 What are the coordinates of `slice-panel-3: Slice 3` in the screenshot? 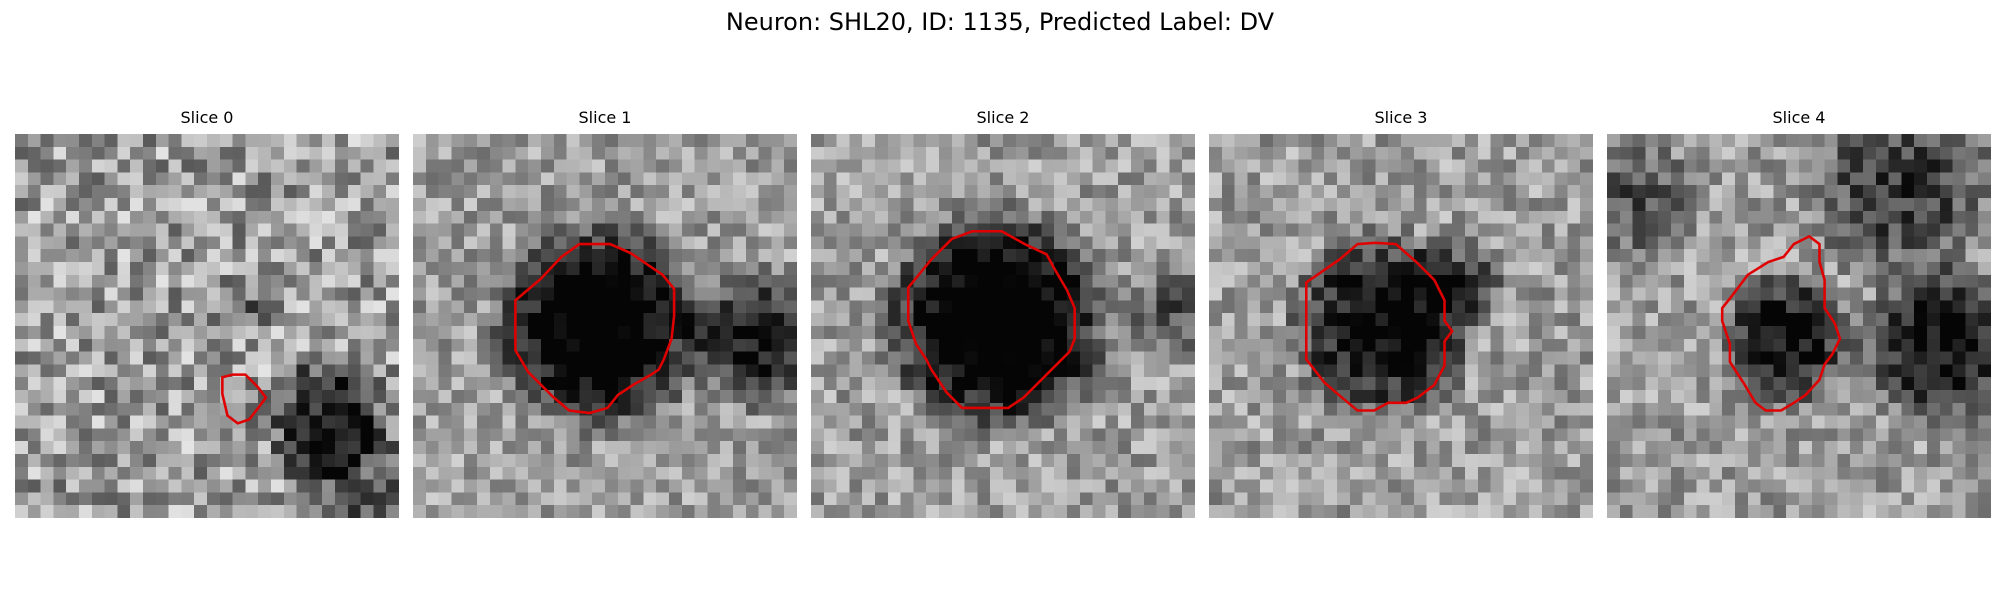 It's located at (1401, 313).